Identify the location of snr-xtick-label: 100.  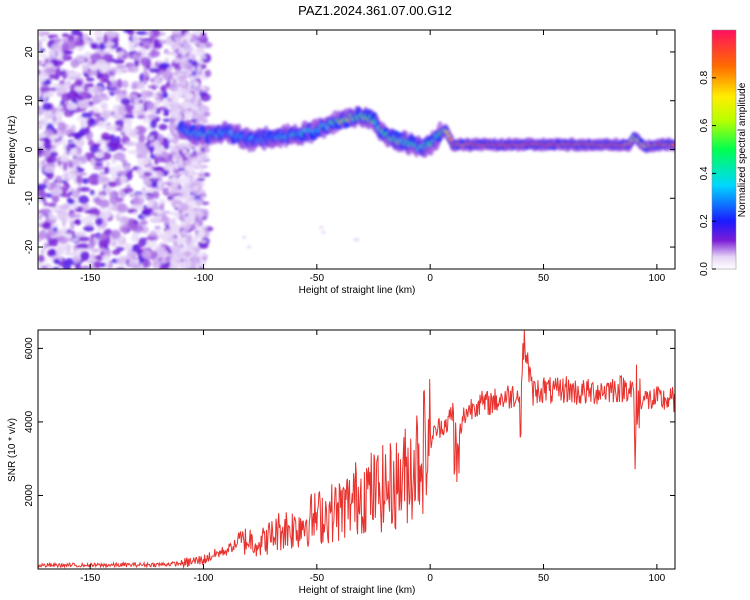
(657, 578).